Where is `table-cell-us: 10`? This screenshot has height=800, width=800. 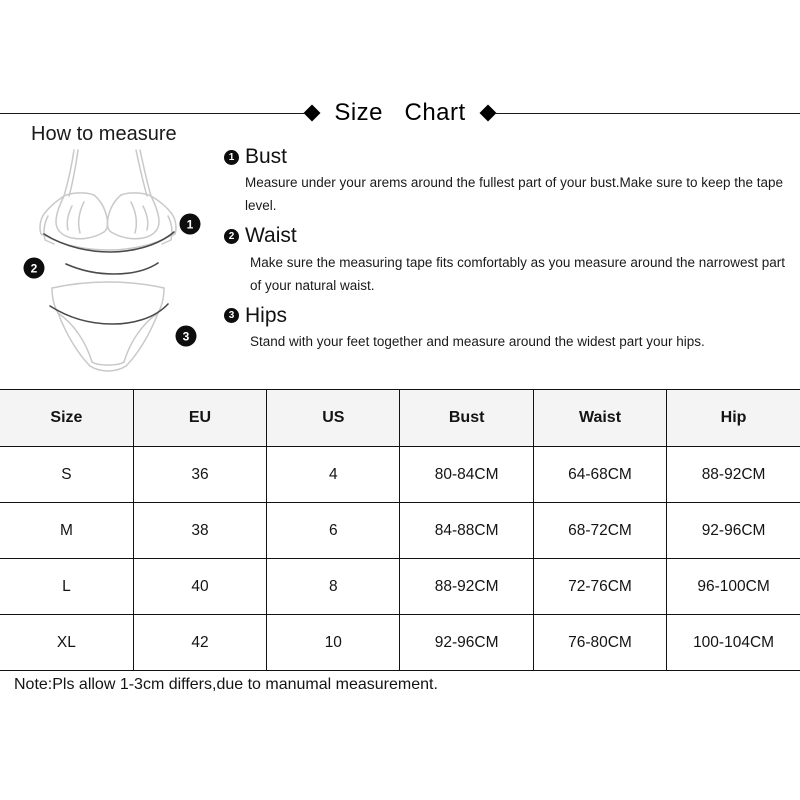 table-cell-us: 10 is located at coordinates (333, 642).